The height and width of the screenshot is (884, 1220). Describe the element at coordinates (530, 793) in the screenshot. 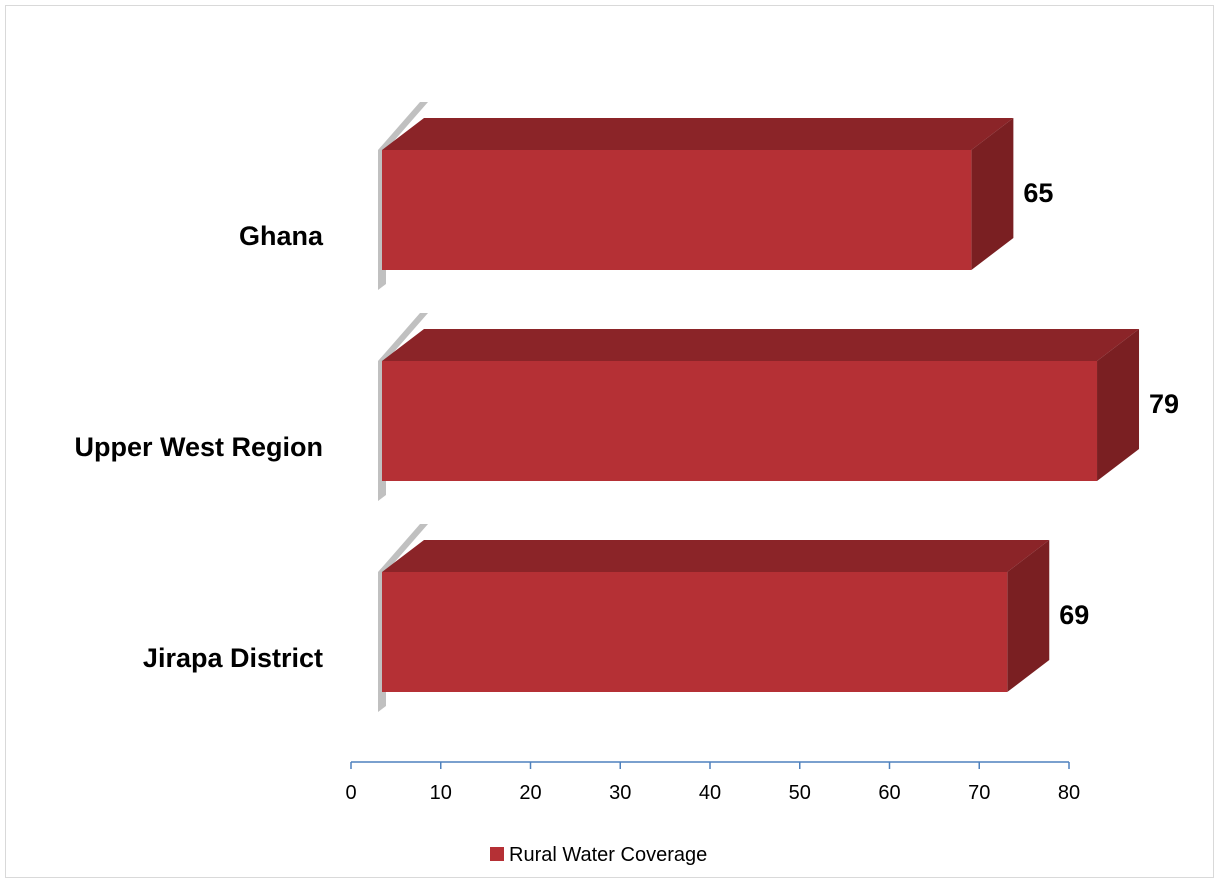

I see `x-tick-label: 20` at that location.